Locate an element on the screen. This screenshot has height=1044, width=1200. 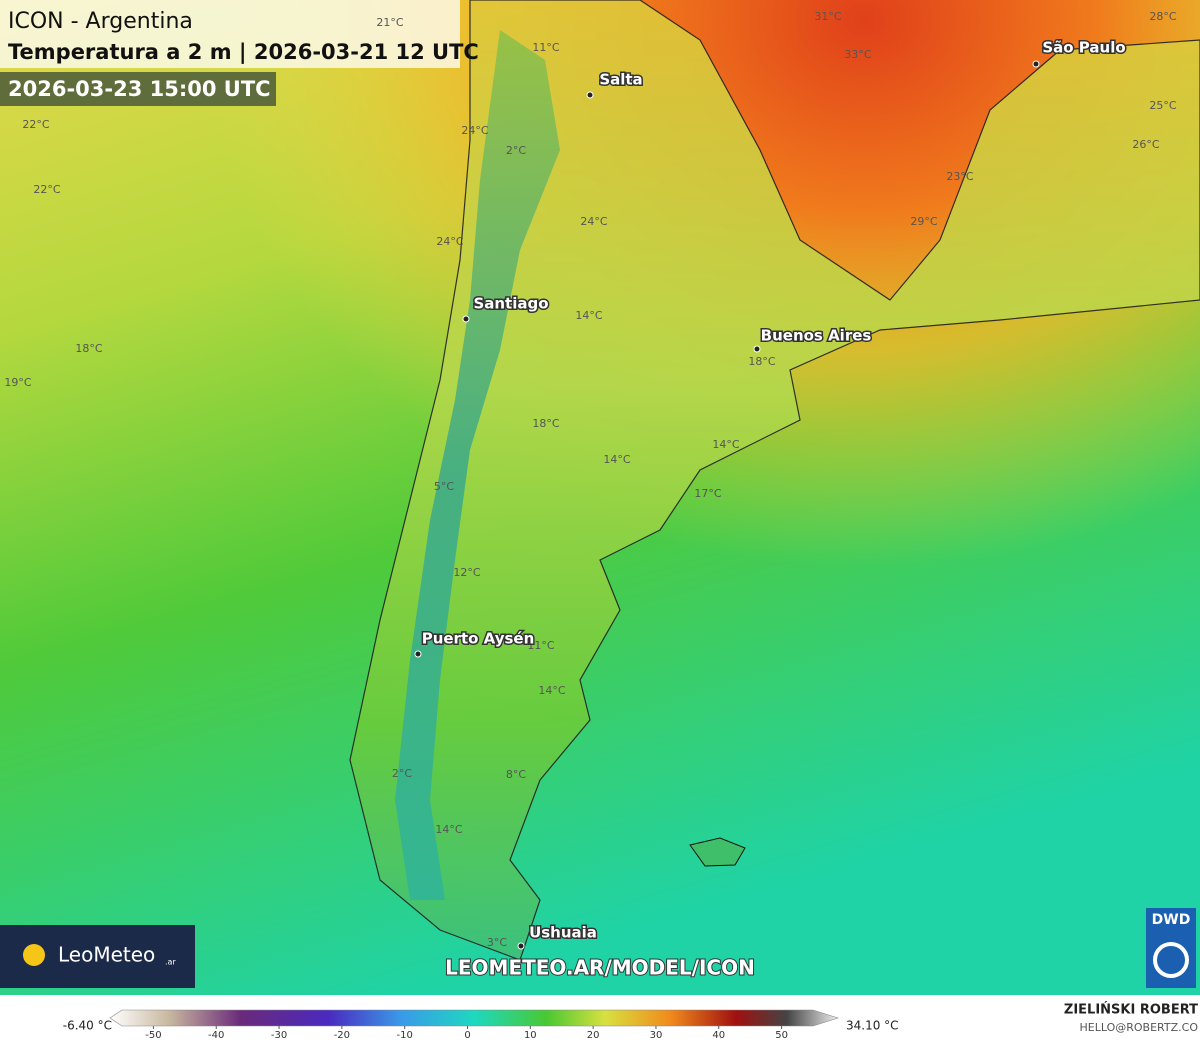
temperature-label: 17°C is located at coordinates (707, 493).